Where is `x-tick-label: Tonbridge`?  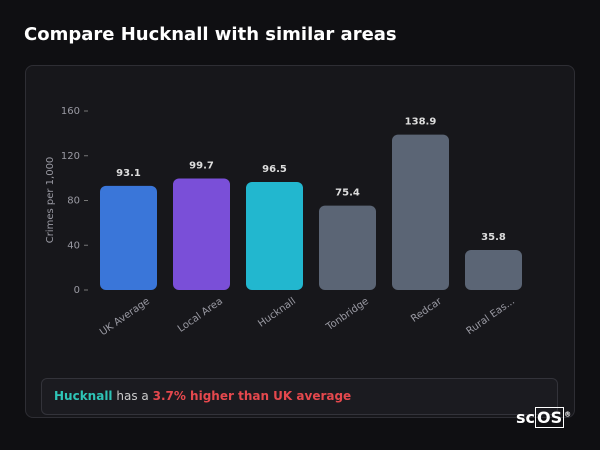
x-tick-label: Tonbridge is located at coordinates (347, 315).